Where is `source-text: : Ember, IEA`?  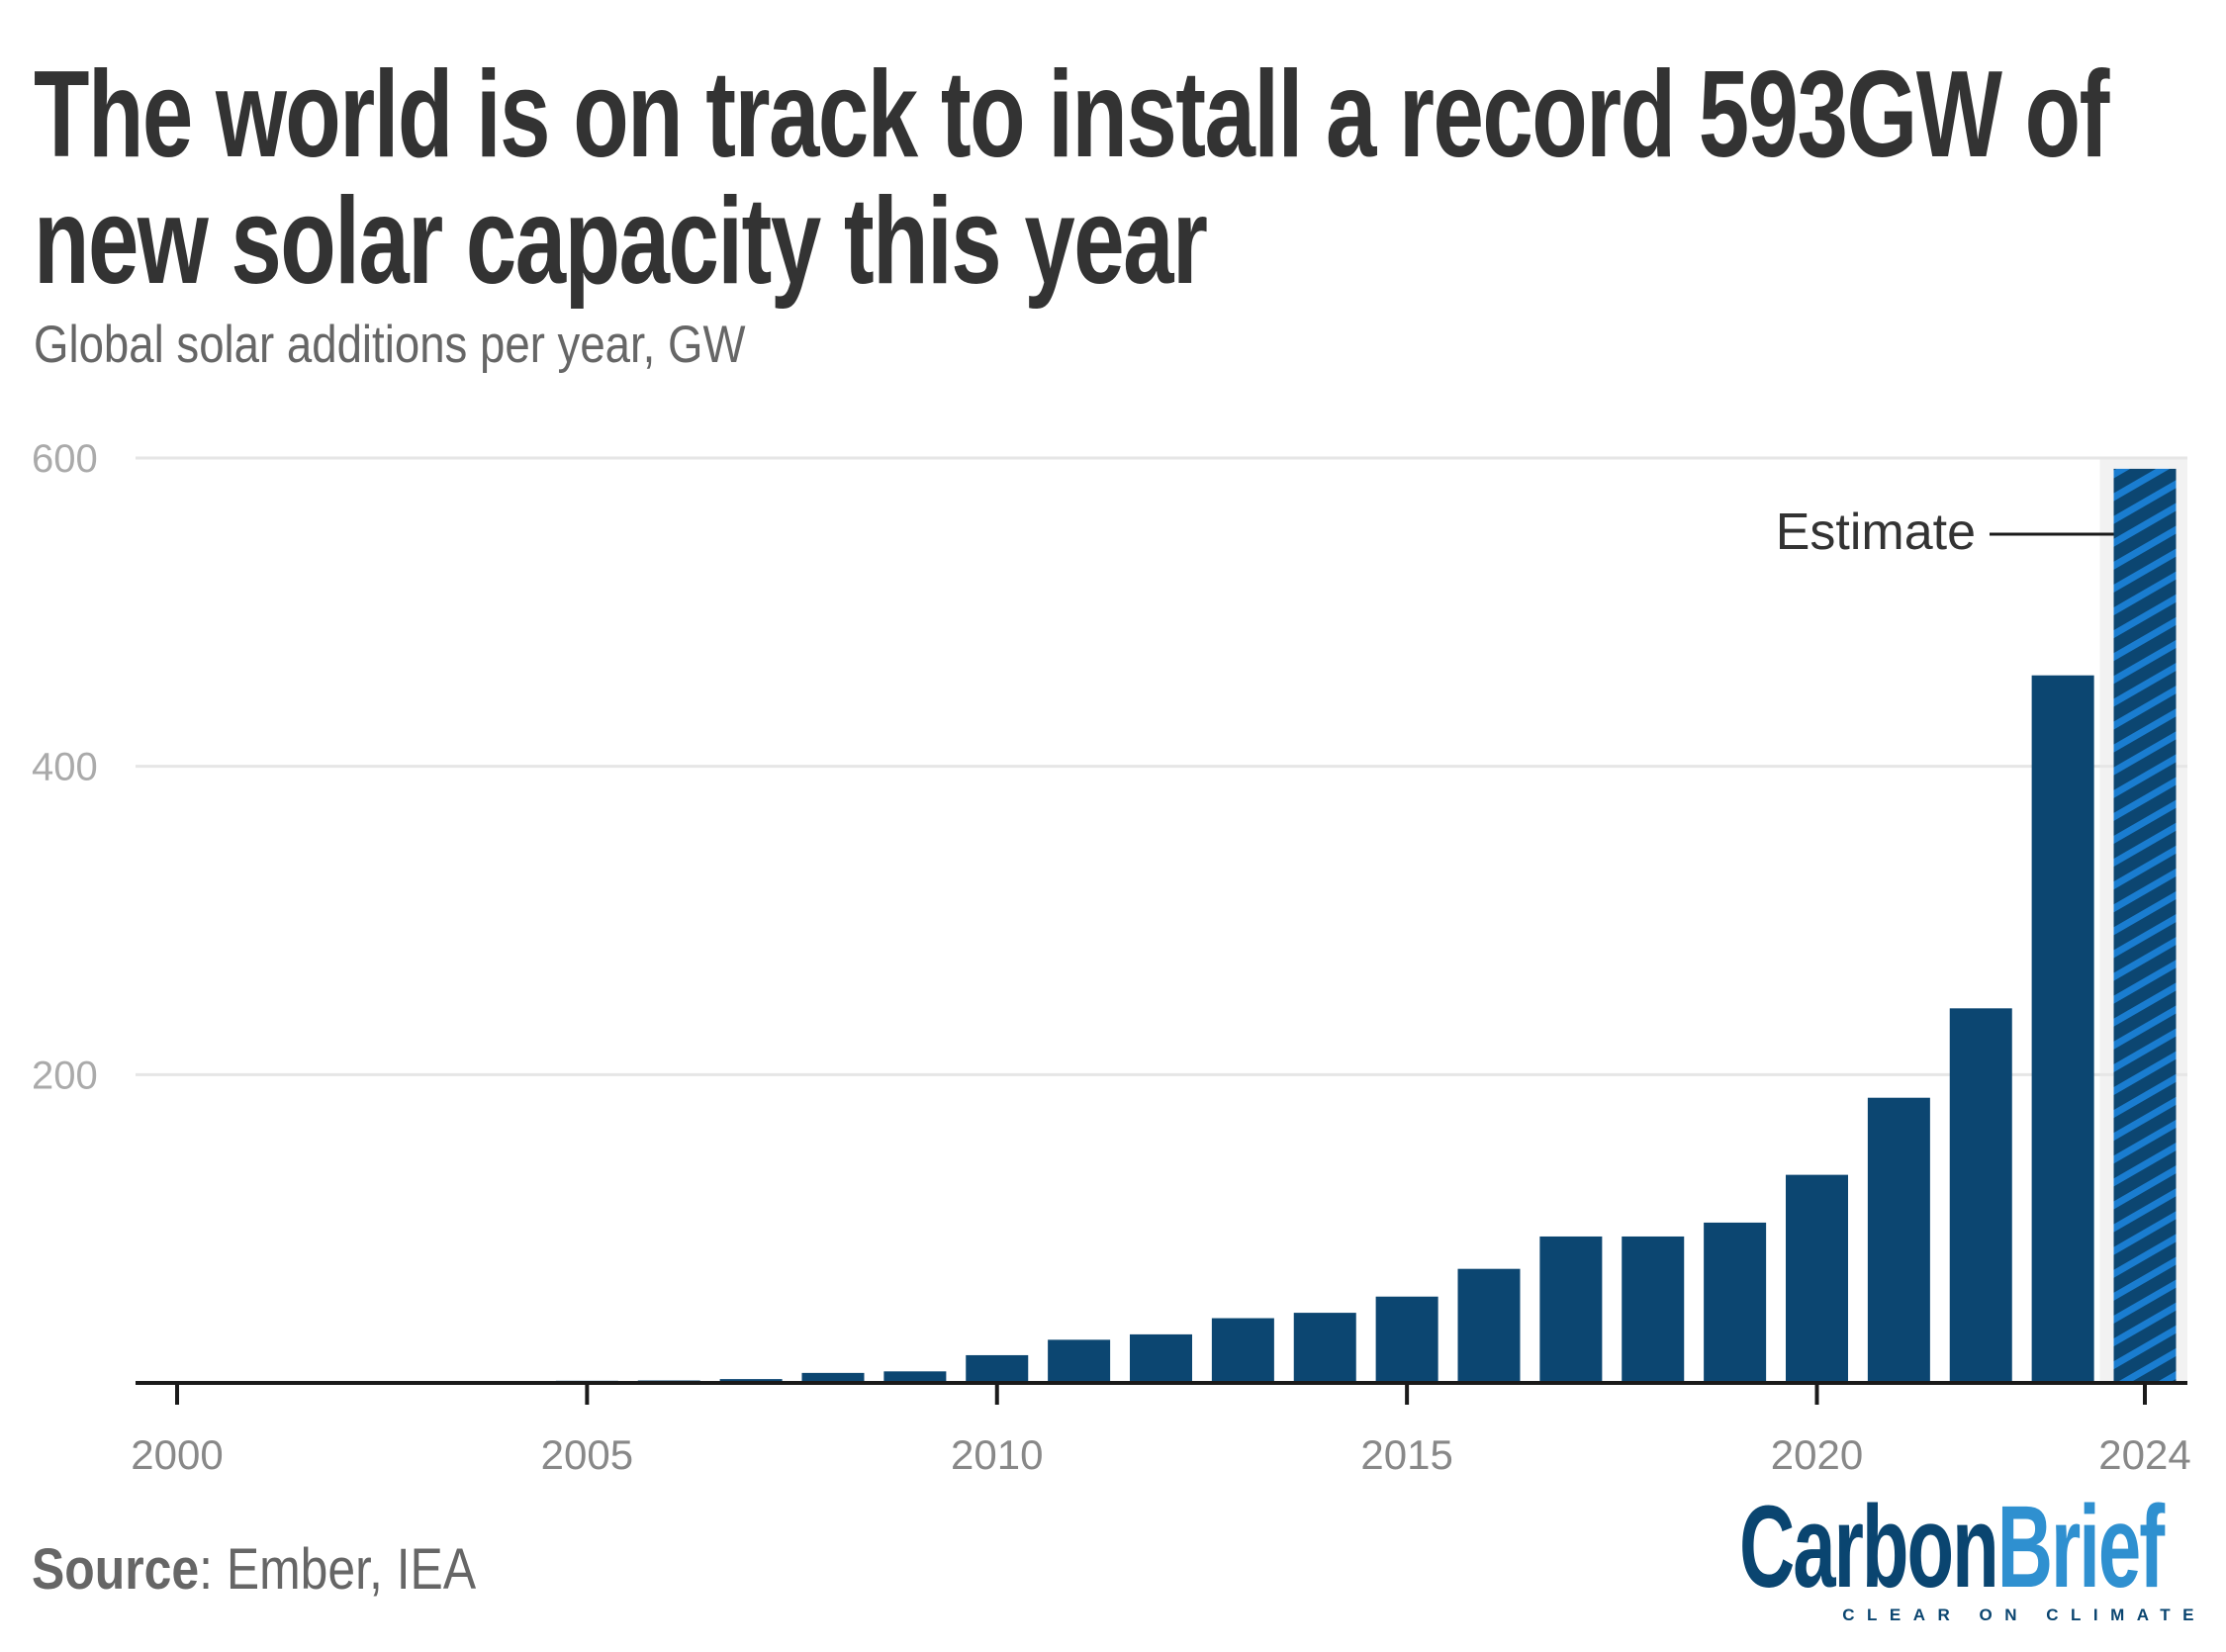
source-text: : Ember, IEA is located at coordinates (338, 1570).